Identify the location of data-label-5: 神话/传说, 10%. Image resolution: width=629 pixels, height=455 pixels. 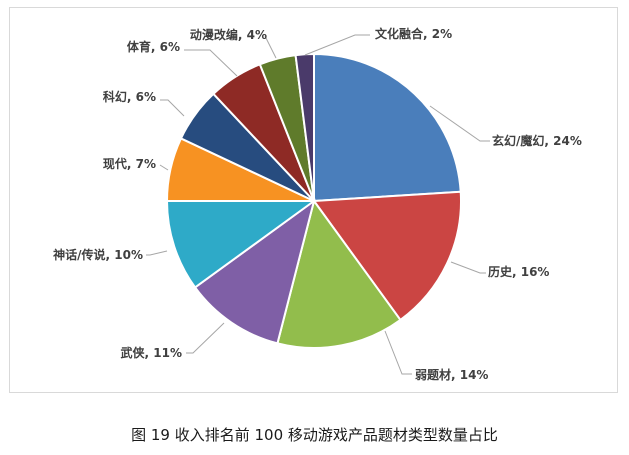
(98, 254).